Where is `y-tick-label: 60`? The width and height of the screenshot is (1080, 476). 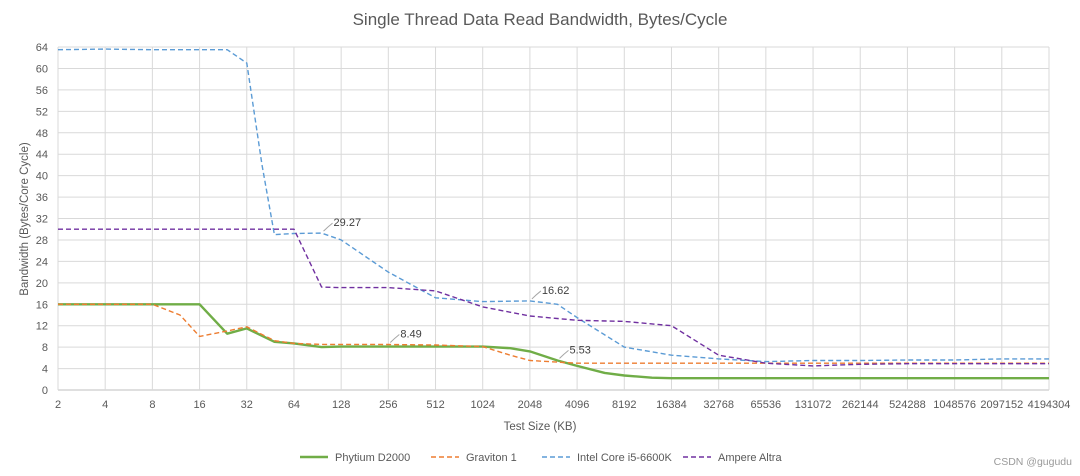 y-tick-label: 60 is located at coordinates (42, 69).